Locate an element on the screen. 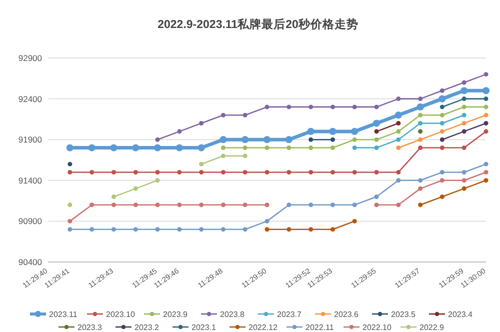  legend-label: 2023.11 is located at coordinates (63, 314).